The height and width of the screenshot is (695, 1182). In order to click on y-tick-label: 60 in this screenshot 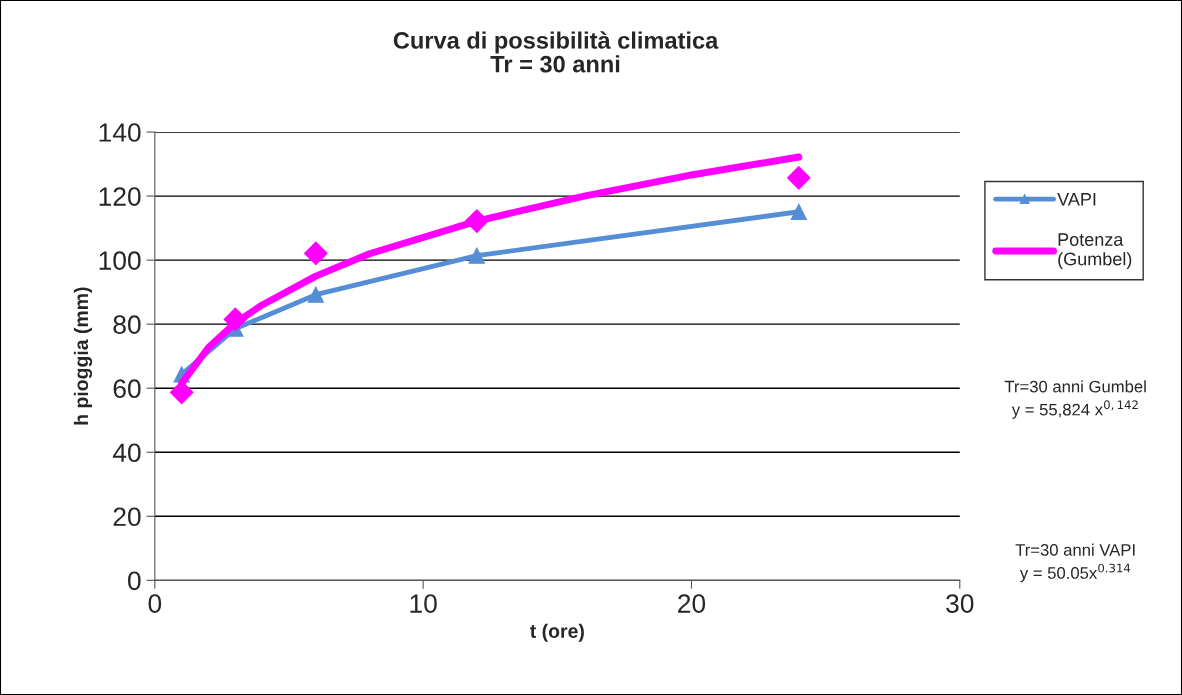, I will do `click(127, 389)`.